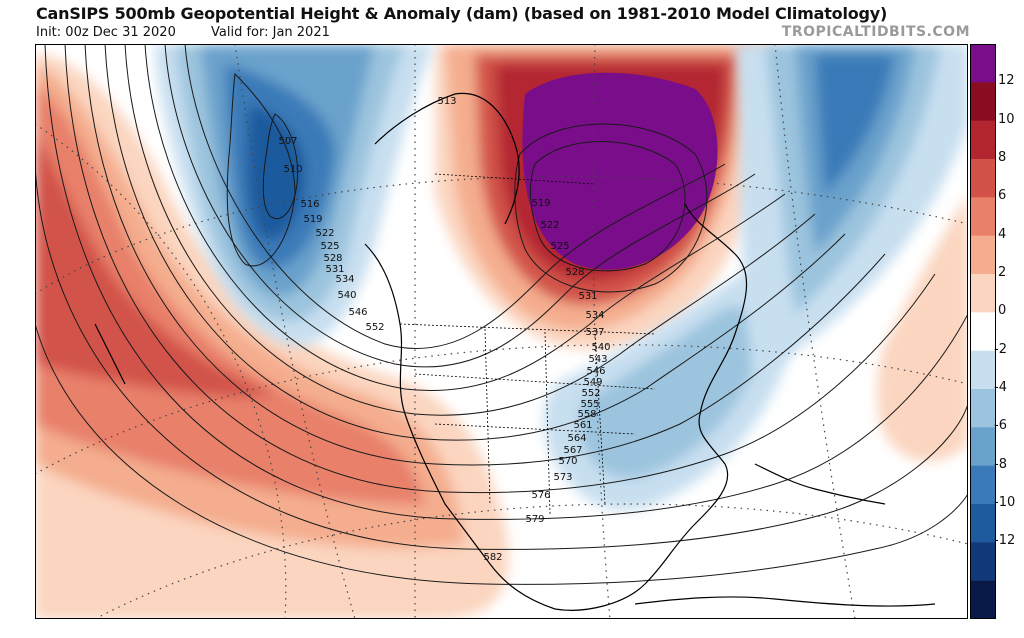 The width and height of the screenshot is (1024, 638). I want to click on colorbar-tick-label: -2, so click(1000, 349).